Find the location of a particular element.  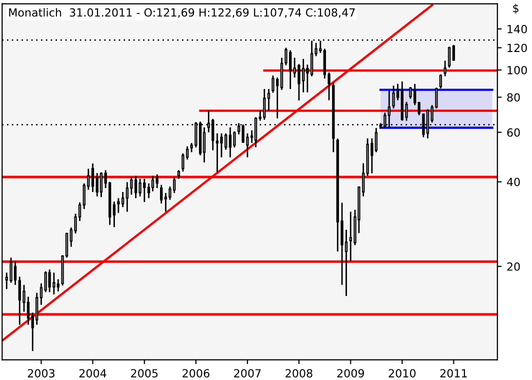

x-tick-label: 2004 is located at coordinates (92, 373).